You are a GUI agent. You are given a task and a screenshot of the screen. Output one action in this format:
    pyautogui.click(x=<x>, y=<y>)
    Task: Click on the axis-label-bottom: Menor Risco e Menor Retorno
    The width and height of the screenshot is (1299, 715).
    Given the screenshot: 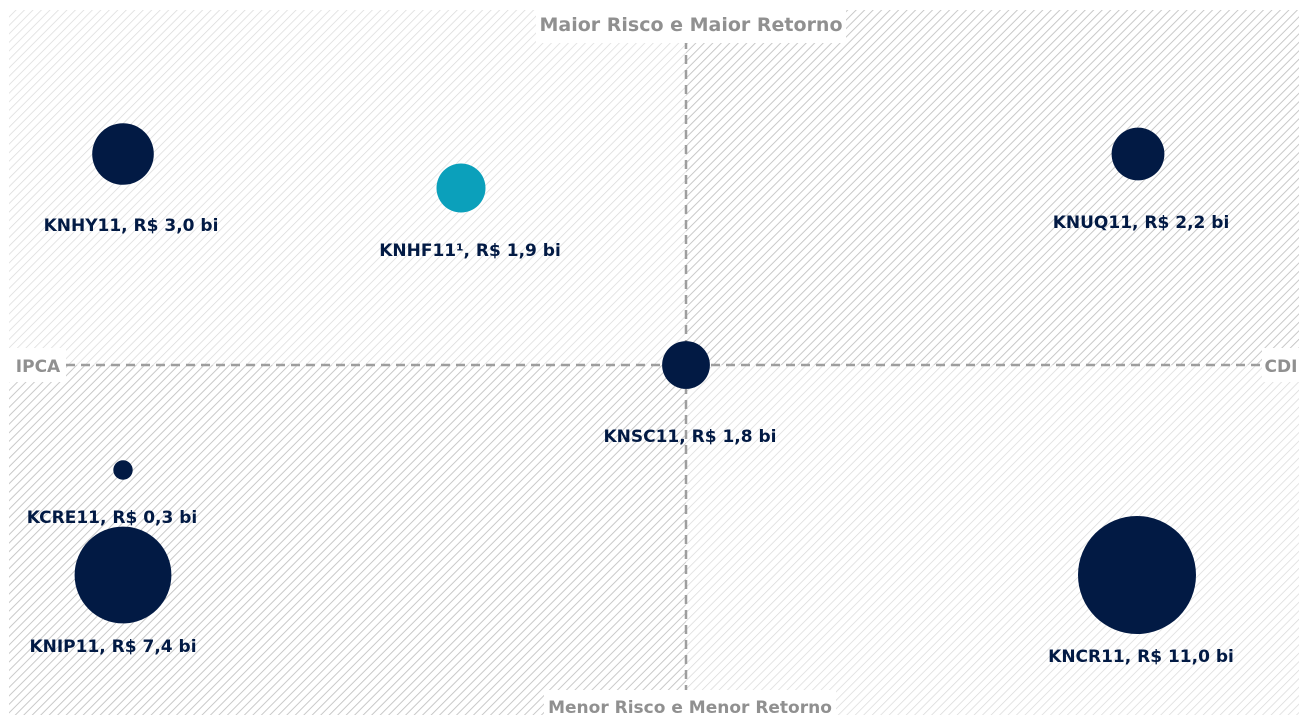 What is the action you would take?
    pyautogui.click(x=690, y=706)
    